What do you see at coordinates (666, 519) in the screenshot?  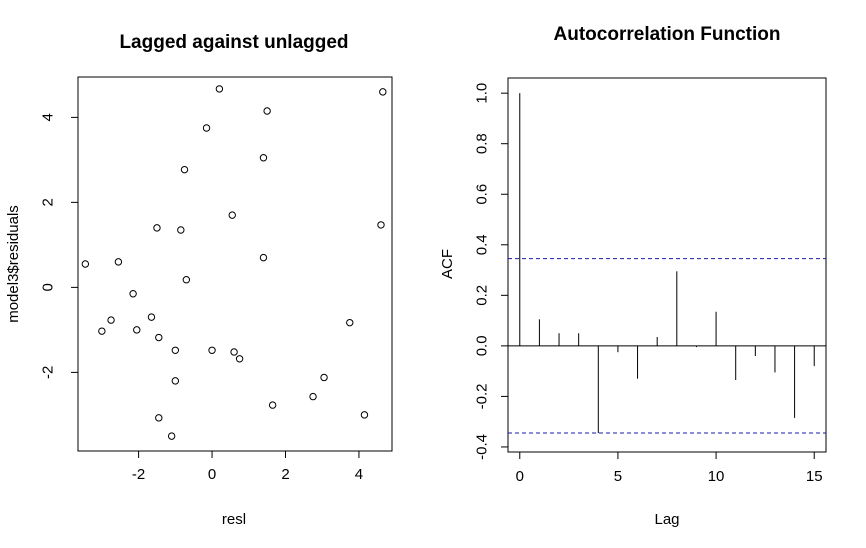 I see `acf-x-label: Lag` at bounding box center [666, 519].